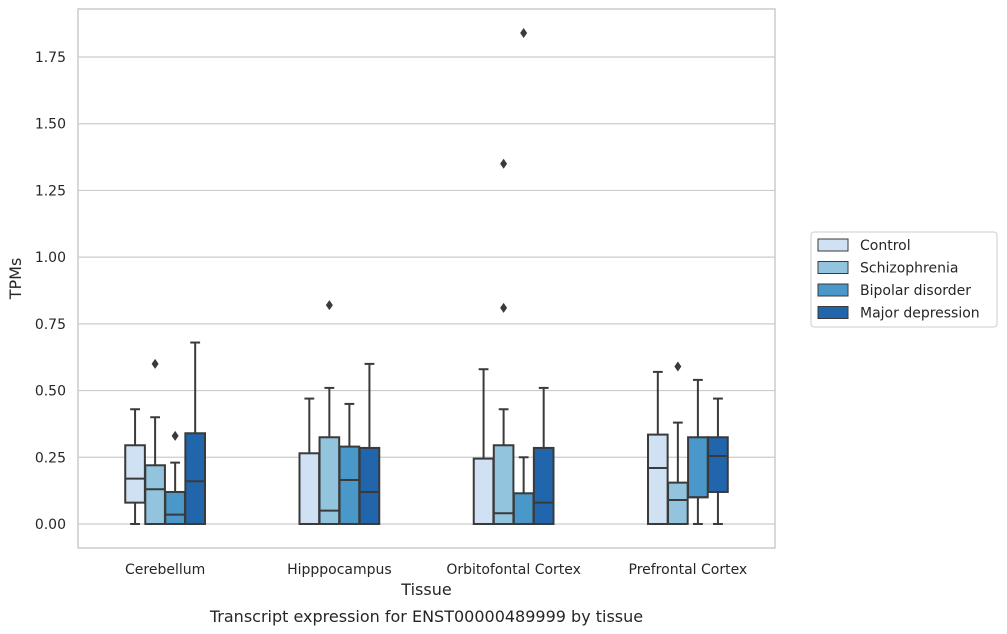  Describe the element at coordinates (920, 314) in the screenshot. I see `legend-label: Major depression` at that location.